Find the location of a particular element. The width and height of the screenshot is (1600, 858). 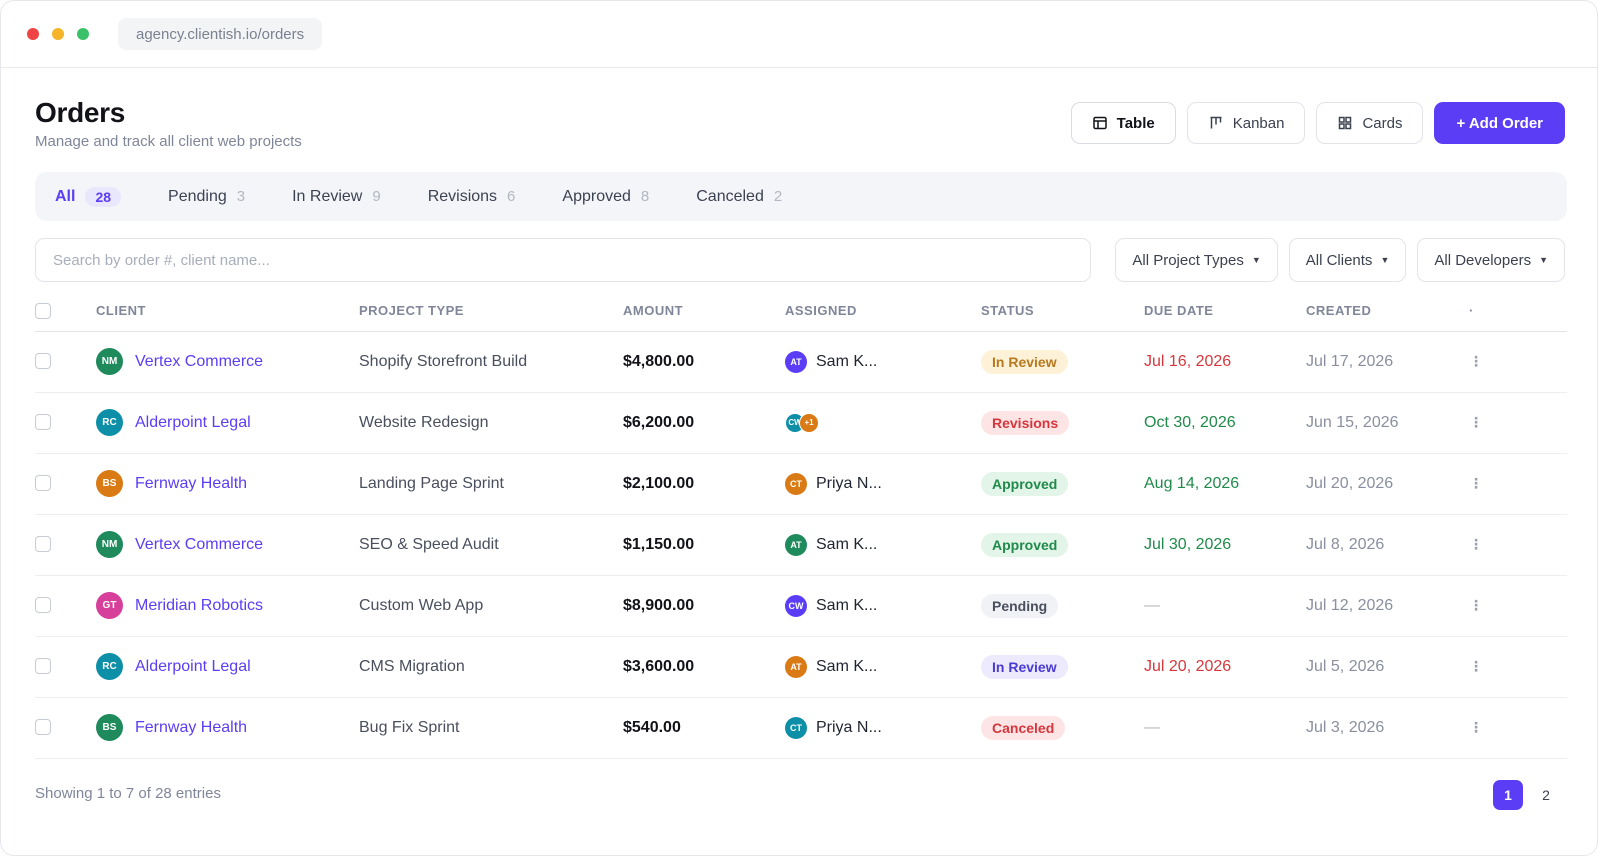

tab-label: In Review is located at coordinates (327, 196).